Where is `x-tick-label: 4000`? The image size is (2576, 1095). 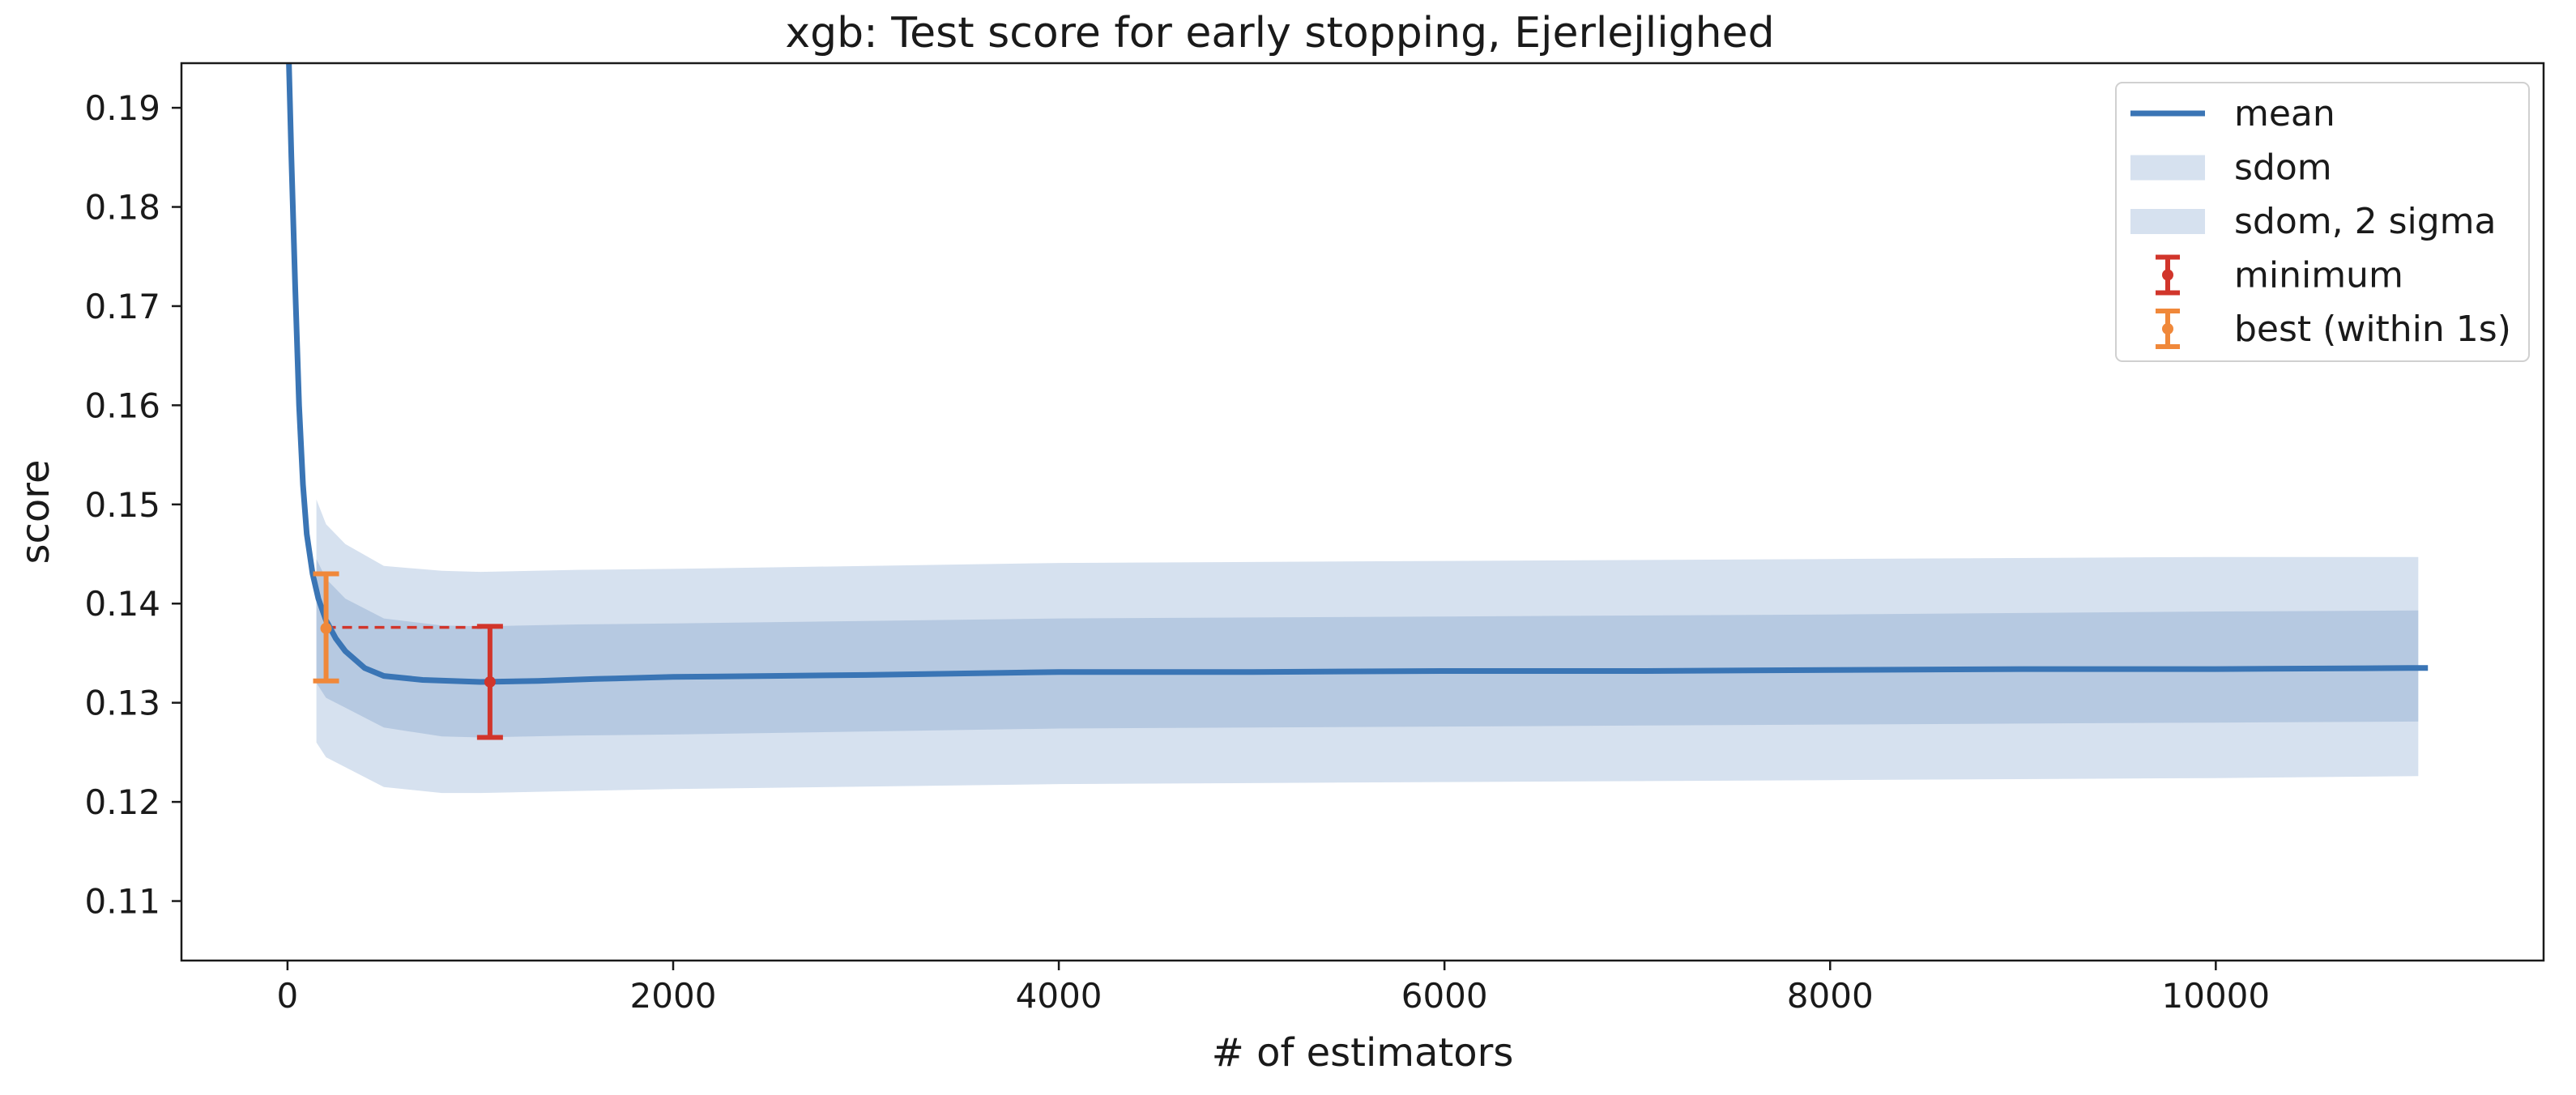
x-tick-label: 4000 is located at coordinates (1059, 996).